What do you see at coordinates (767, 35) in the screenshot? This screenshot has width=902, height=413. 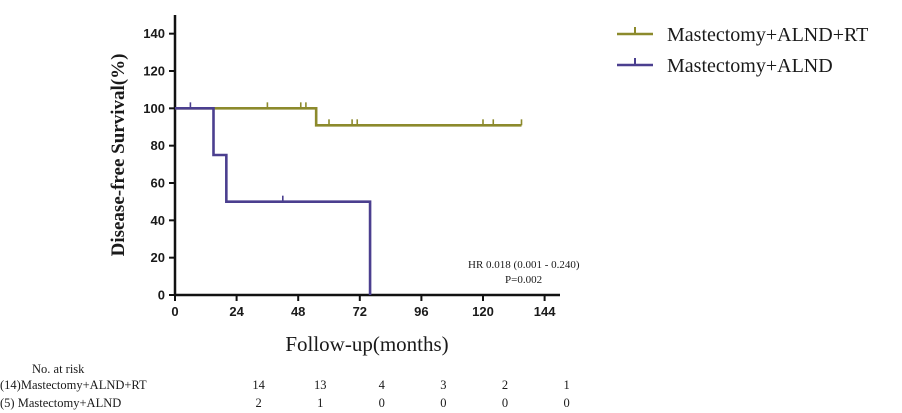 I see `legend-label: Mastectomy+ALND+RT` at bounding box center [767, 35].